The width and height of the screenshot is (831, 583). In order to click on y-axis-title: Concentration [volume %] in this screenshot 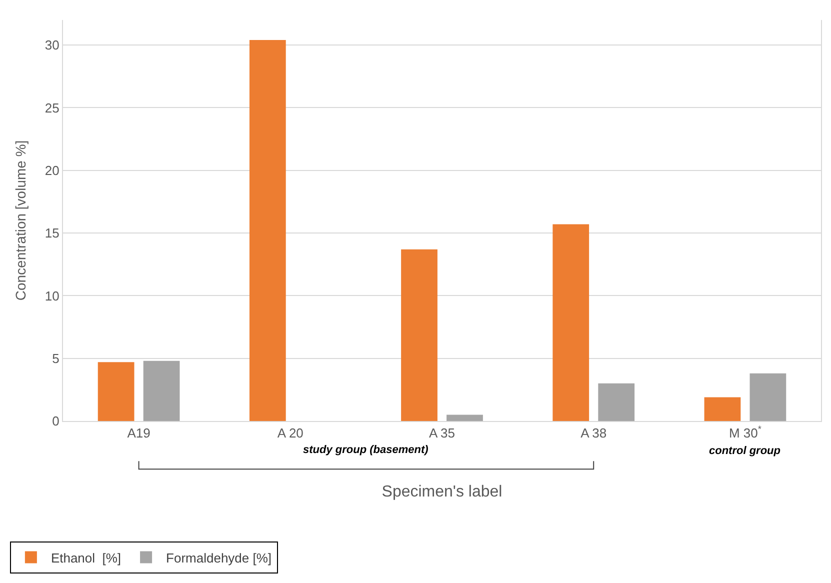, I will do `click(20, 220)`.